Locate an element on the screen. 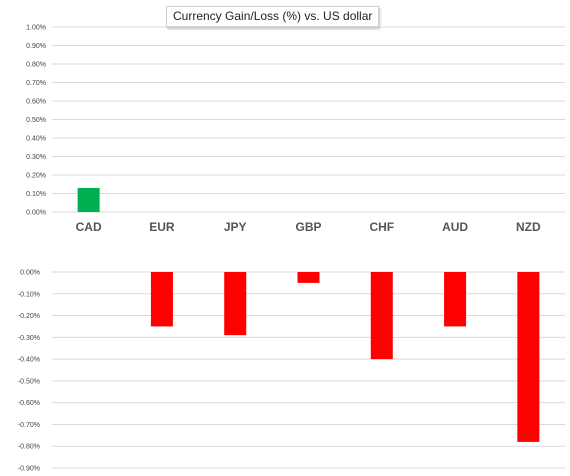 Image resolution: width=570 pixels, height=476 pixels. category-label: EUR is located at coordinates (162, 227).